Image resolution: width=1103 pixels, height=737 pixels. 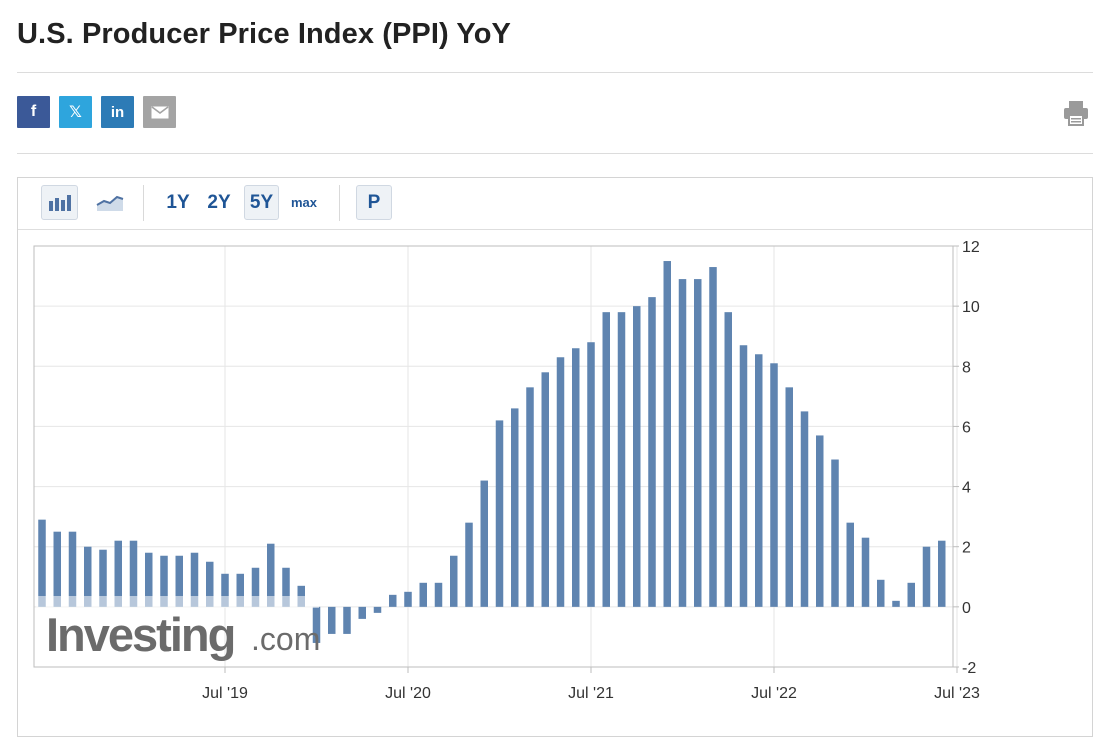 What do you see at coordinates (225, 693) in the screenshot?
I see `x-tick-label: Jul '19` at bounding box center [225, 693].